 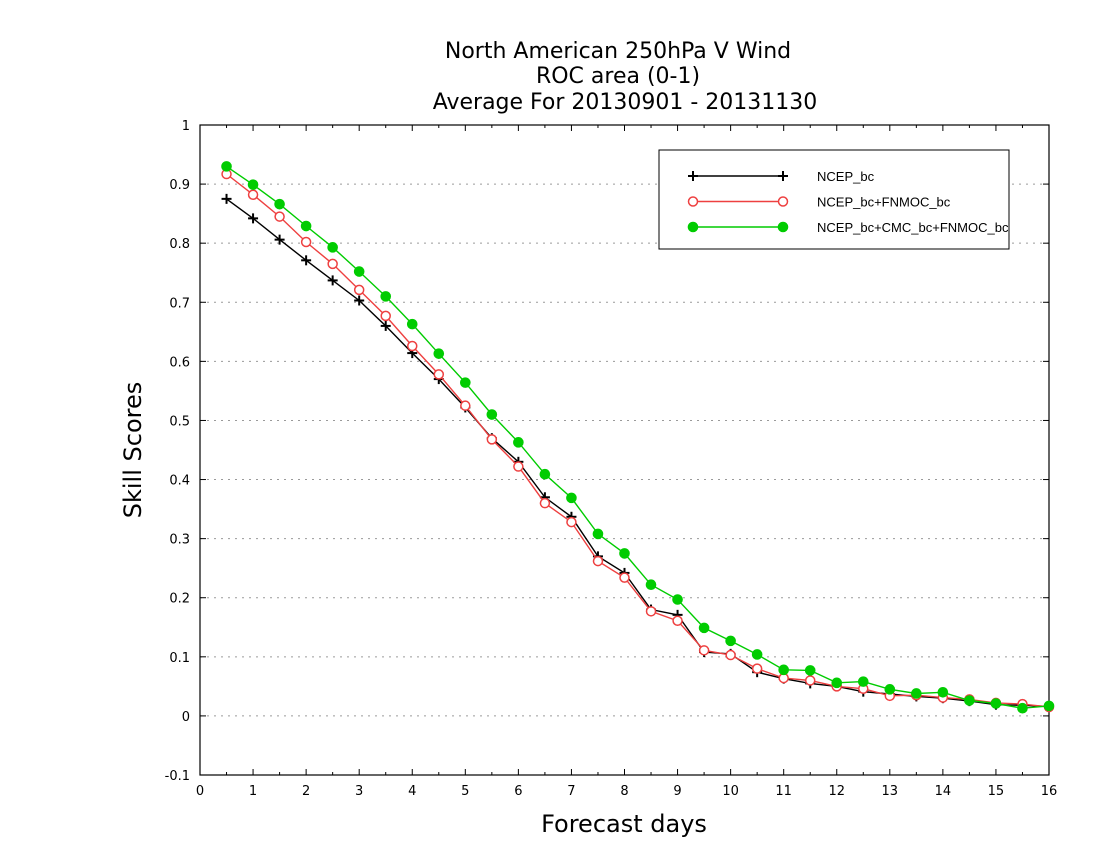 What do you see at coordinates (618, 76) in the screenshot?
I see `chart-title-line-2: ROC area (0-1)` at bounding box center [618, 76].